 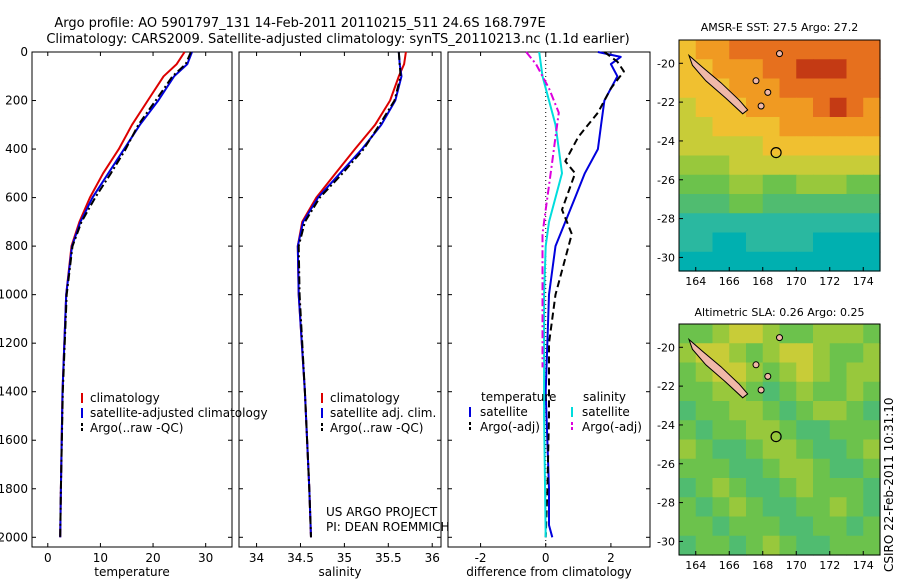 I want to click on salinity-xtick-label: 34, so click(x=256, y=558).